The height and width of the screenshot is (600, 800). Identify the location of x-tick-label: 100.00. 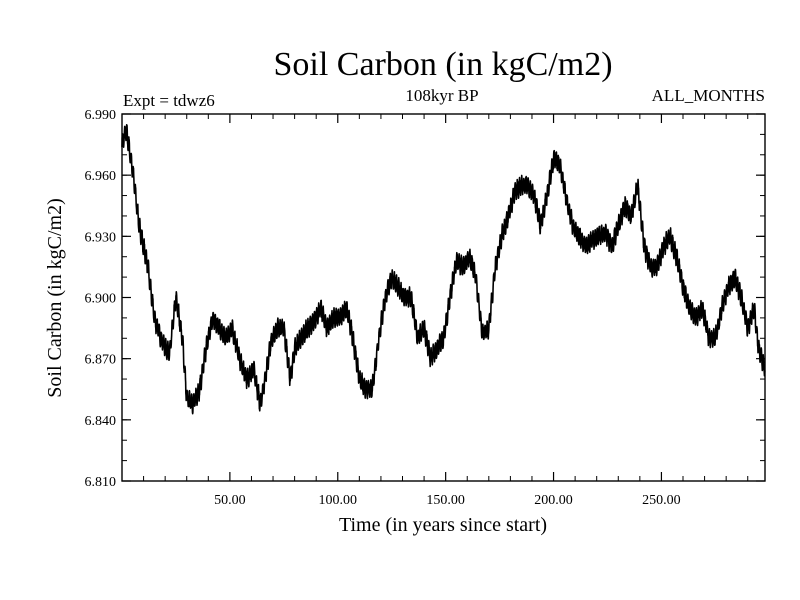
(338, 500).